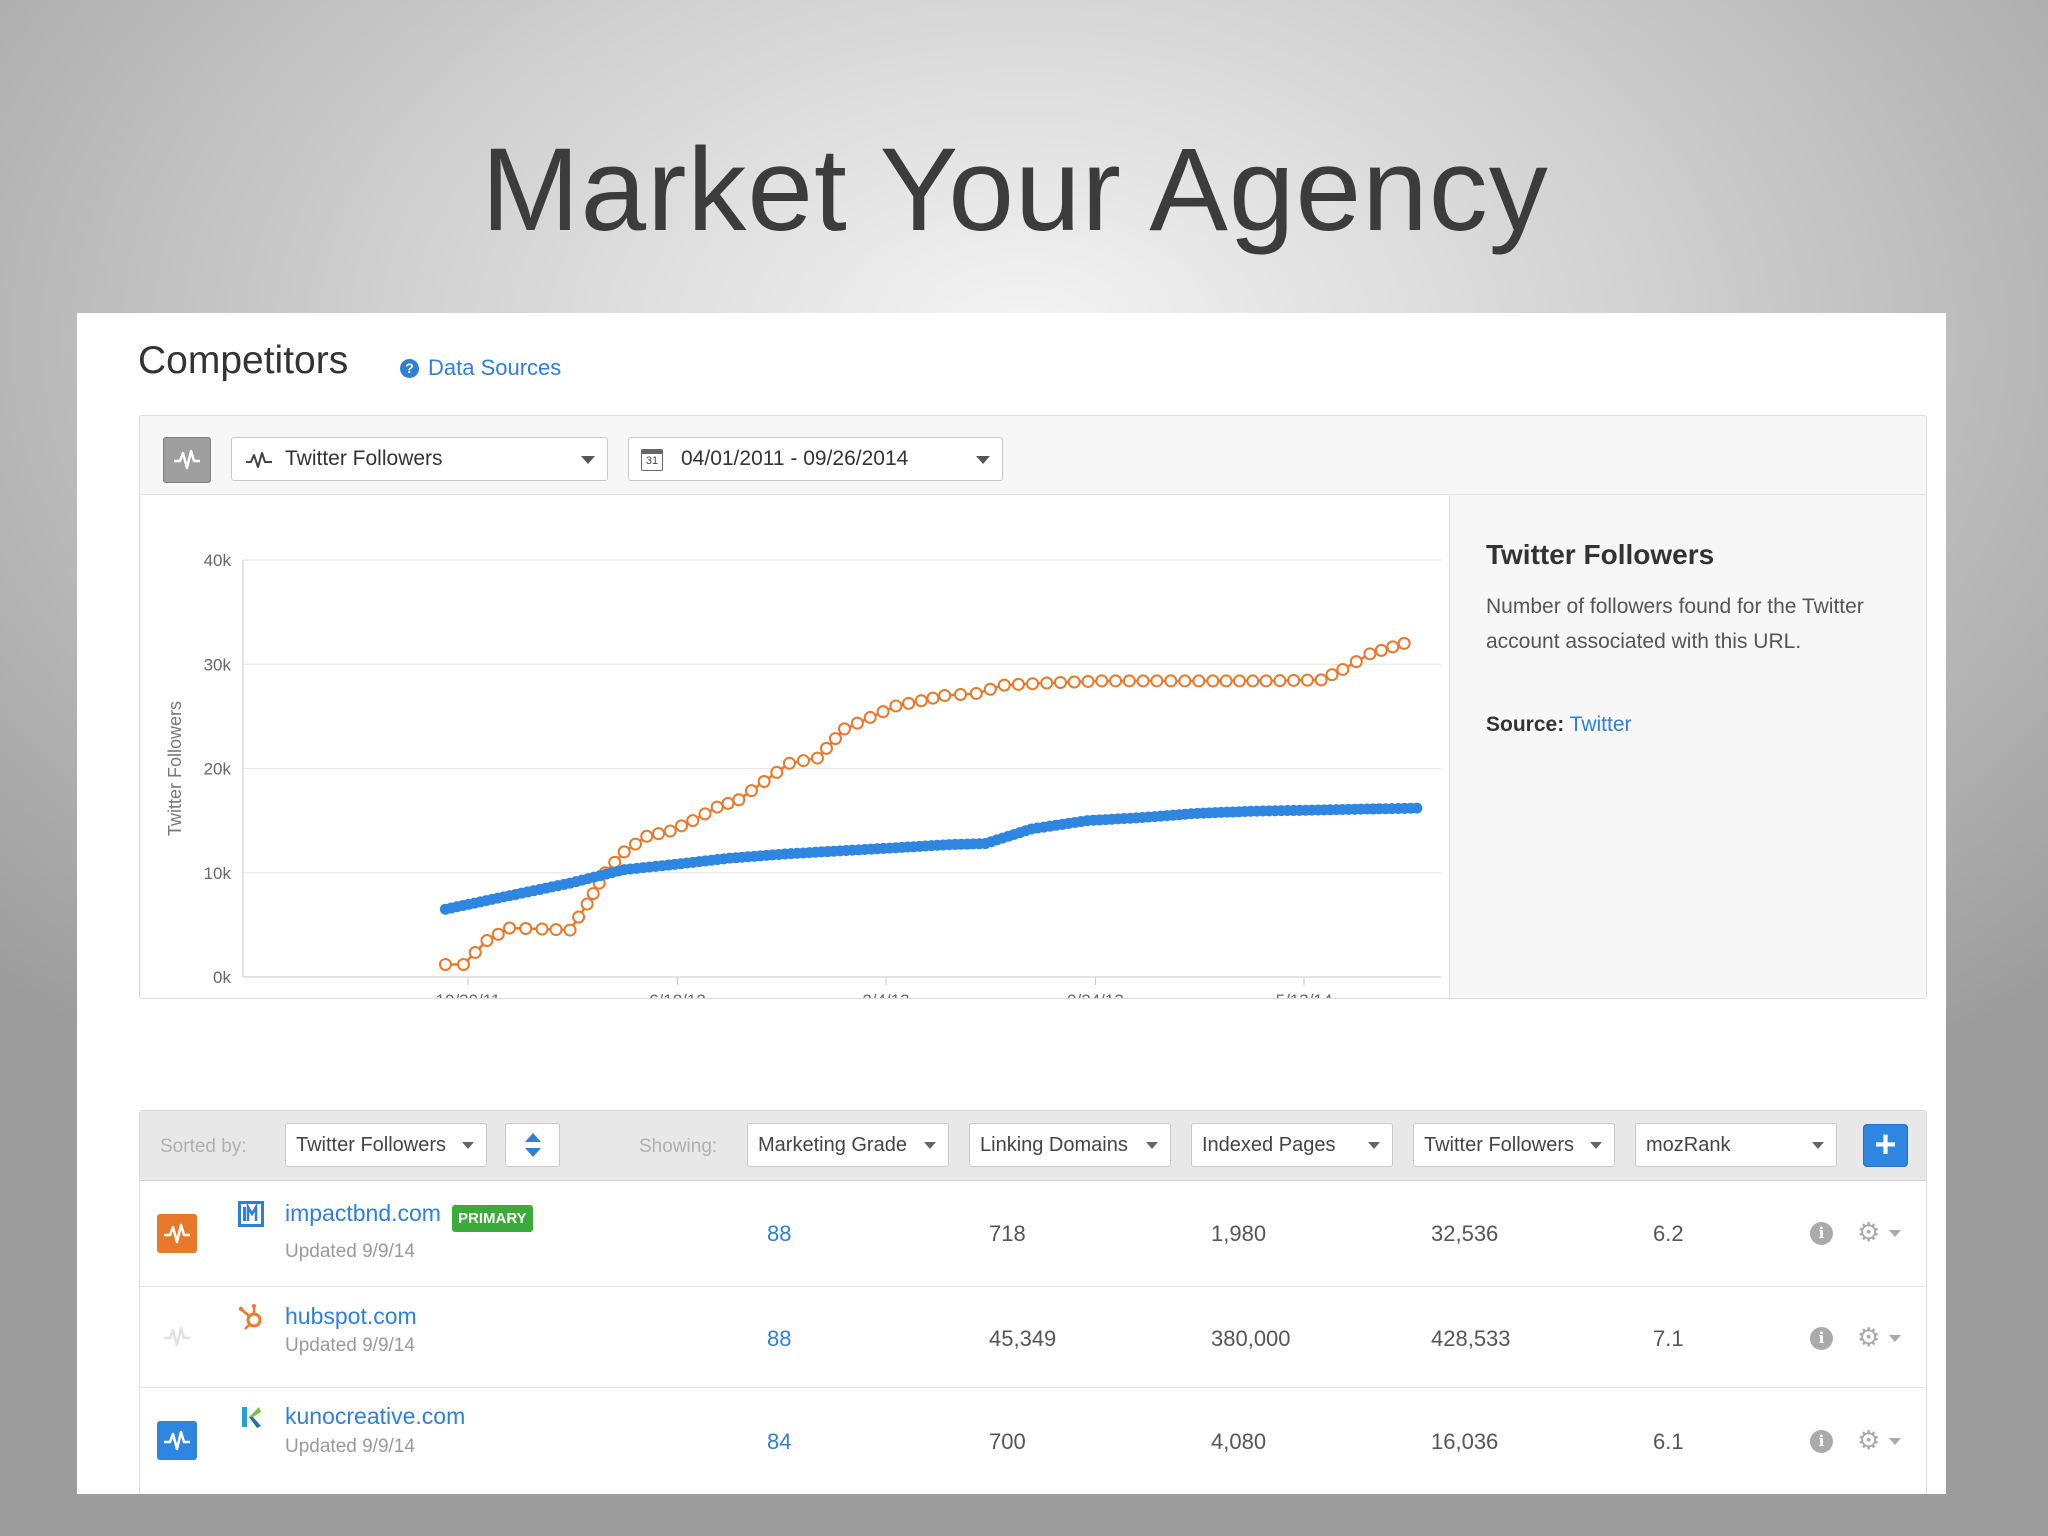 Image resolution: width=2048 pixels, height=1536 pixels. What do you see at coordinates (218, 560) in the screenshot?
I see `y-tick-label: 40k` at bounding box center [218, 560].